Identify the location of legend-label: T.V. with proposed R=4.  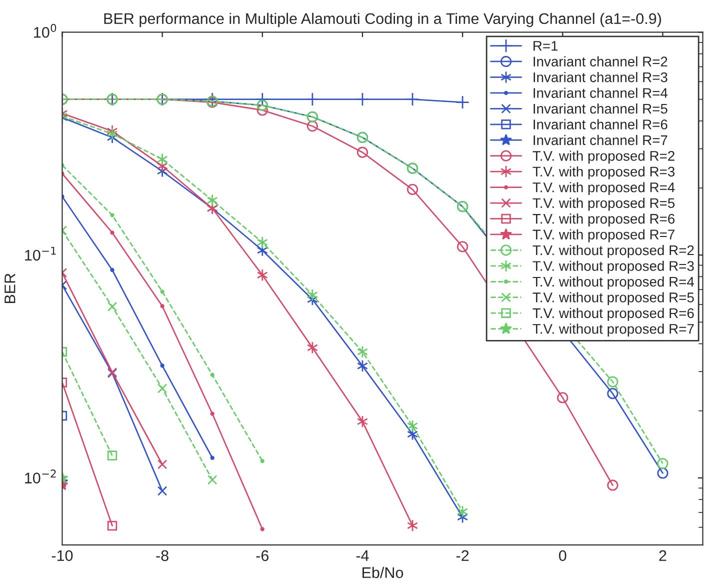
(603, 189).